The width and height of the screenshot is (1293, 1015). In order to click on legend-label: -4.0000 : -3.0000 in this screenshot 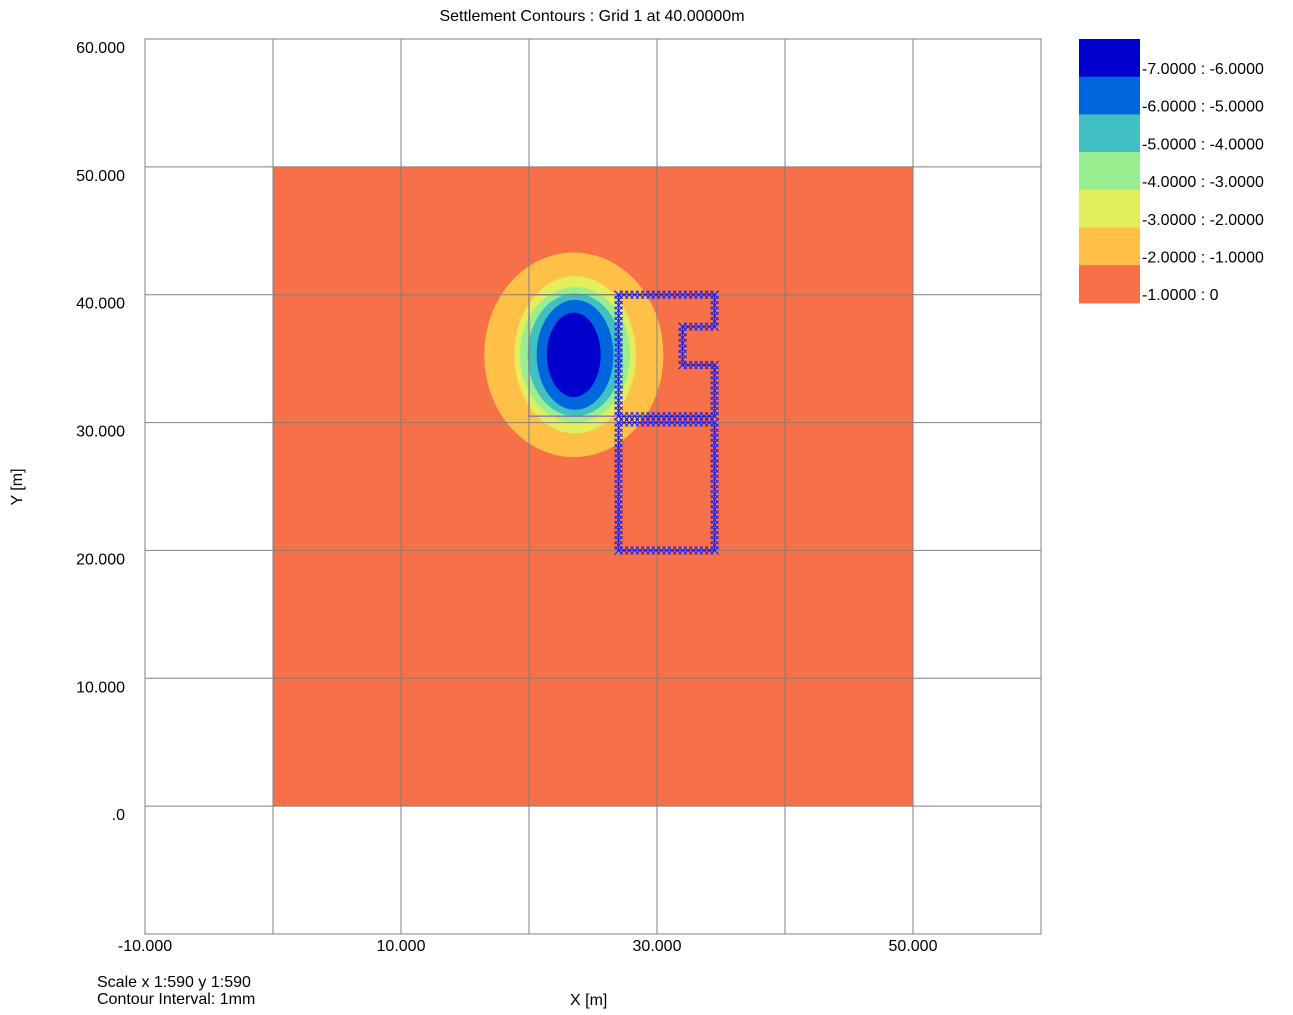, I will do `click(1203, 182)`.